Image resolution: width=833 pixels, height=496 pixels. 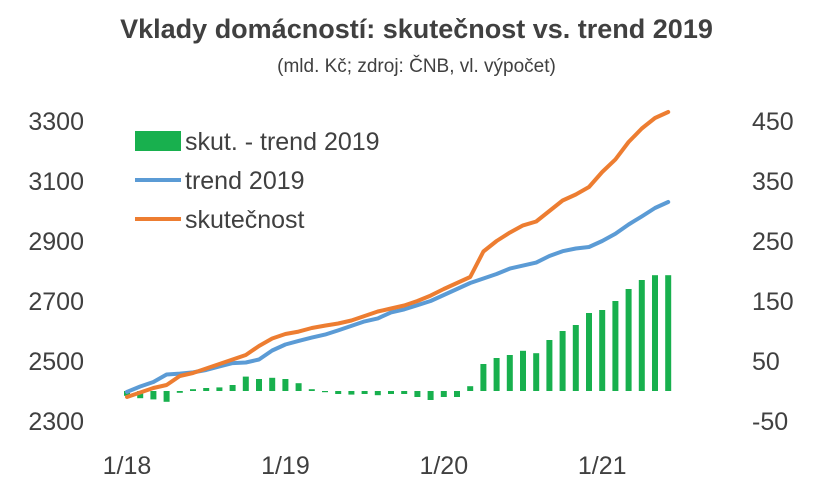 What do you see at coordinates (416, 66) in the screenshot?
I see `chart-subtitle: (mld. Kč; zdroj: ČNB, vl. výpočet)` at bounding box center [416, 66].